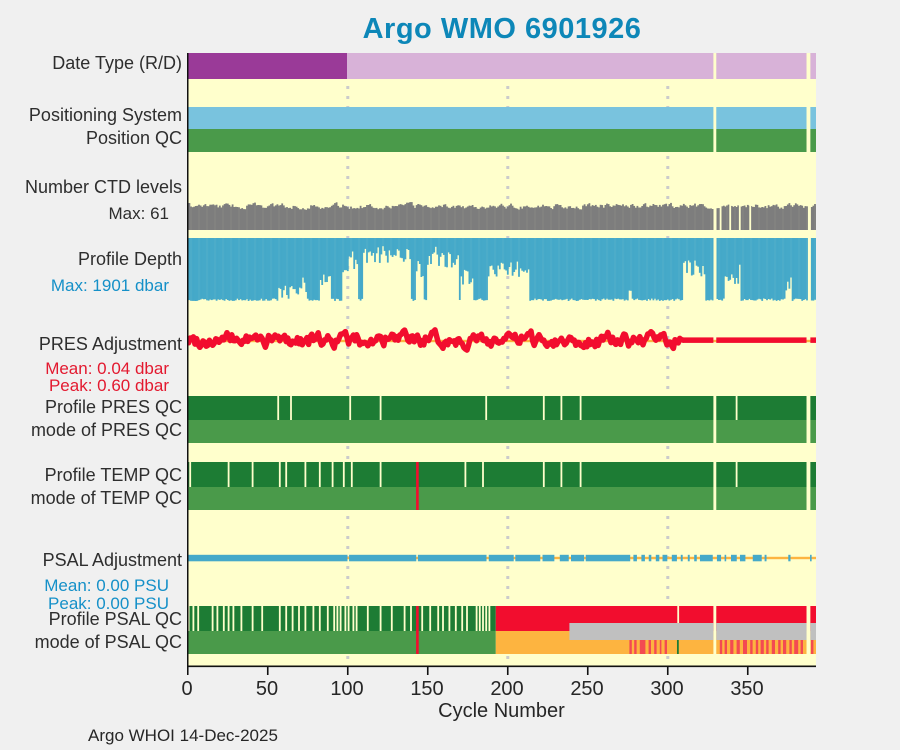 The image size is (900, 750). What do you see at coordinates (267, 689) in the screenshot?
I see `x-tick-label-50: 50` at bounding box center [267, 689].